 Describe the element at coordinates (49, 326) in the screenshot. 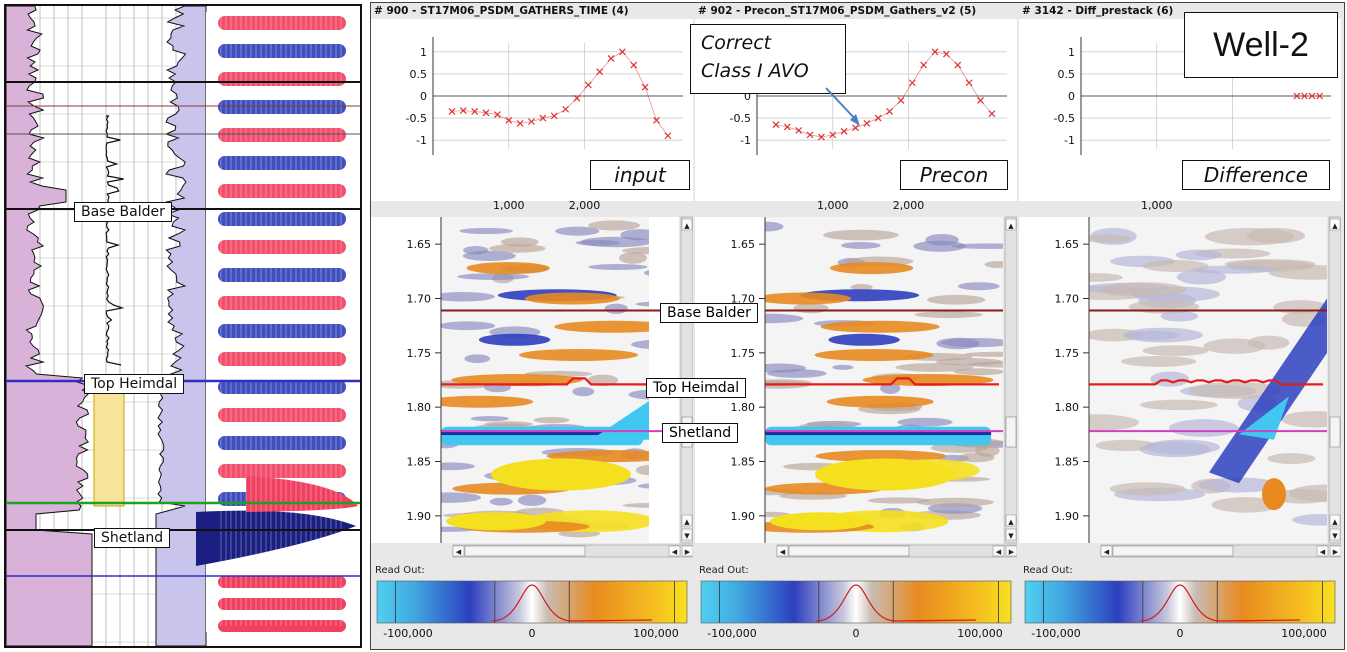

I see `gamma-ray-curve` at that location.